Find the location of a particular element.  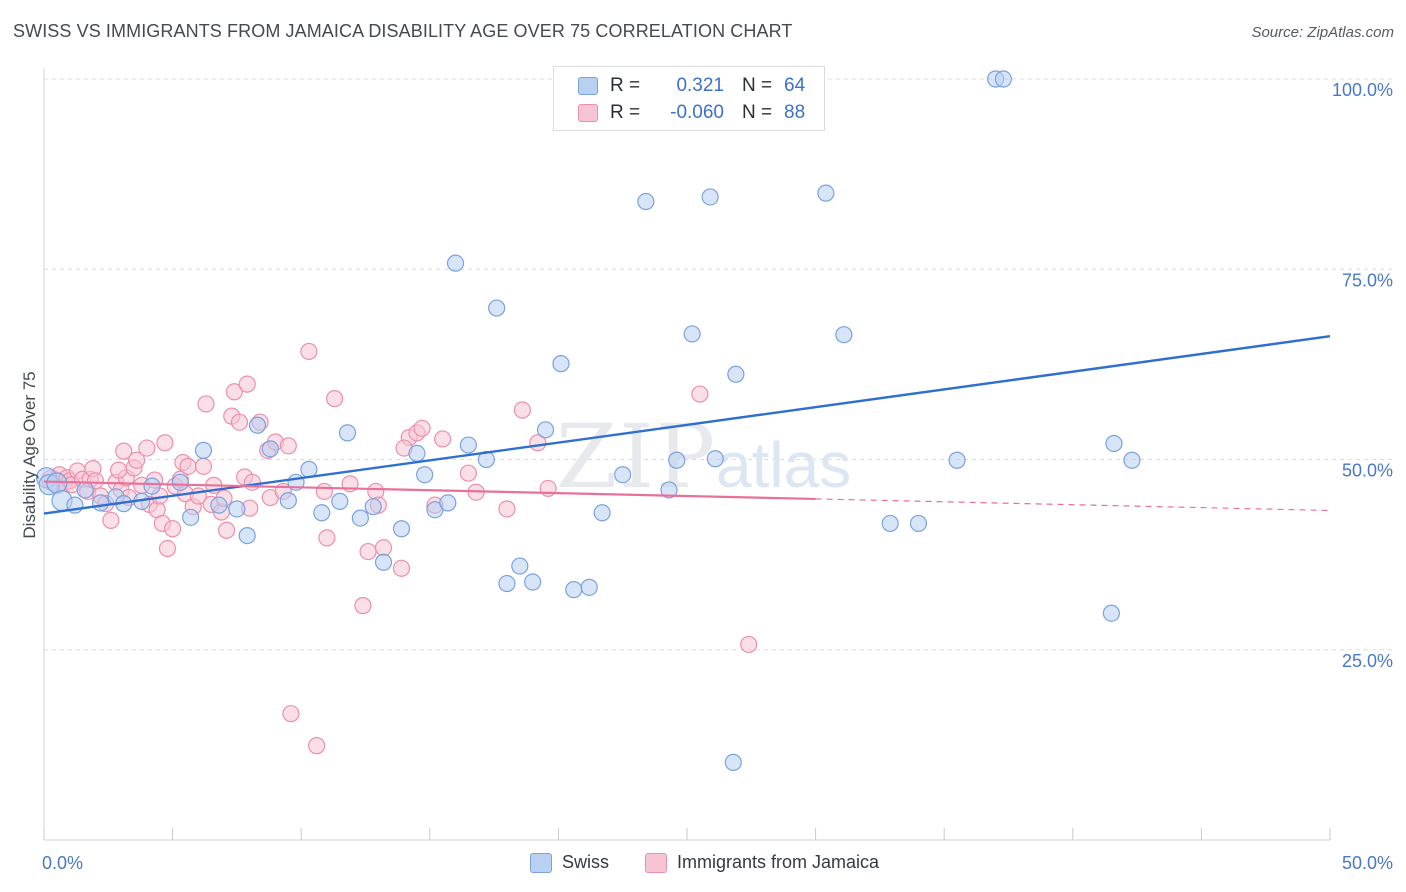

r-label: R = is located at coordinates (625, 112).